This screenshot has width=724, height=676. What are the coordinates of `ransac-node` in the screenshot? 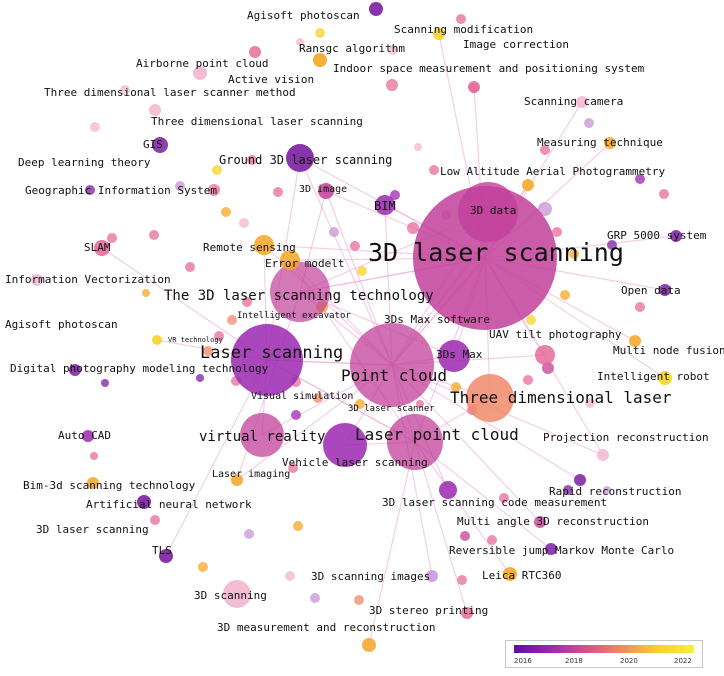 It's located at (320, 60).